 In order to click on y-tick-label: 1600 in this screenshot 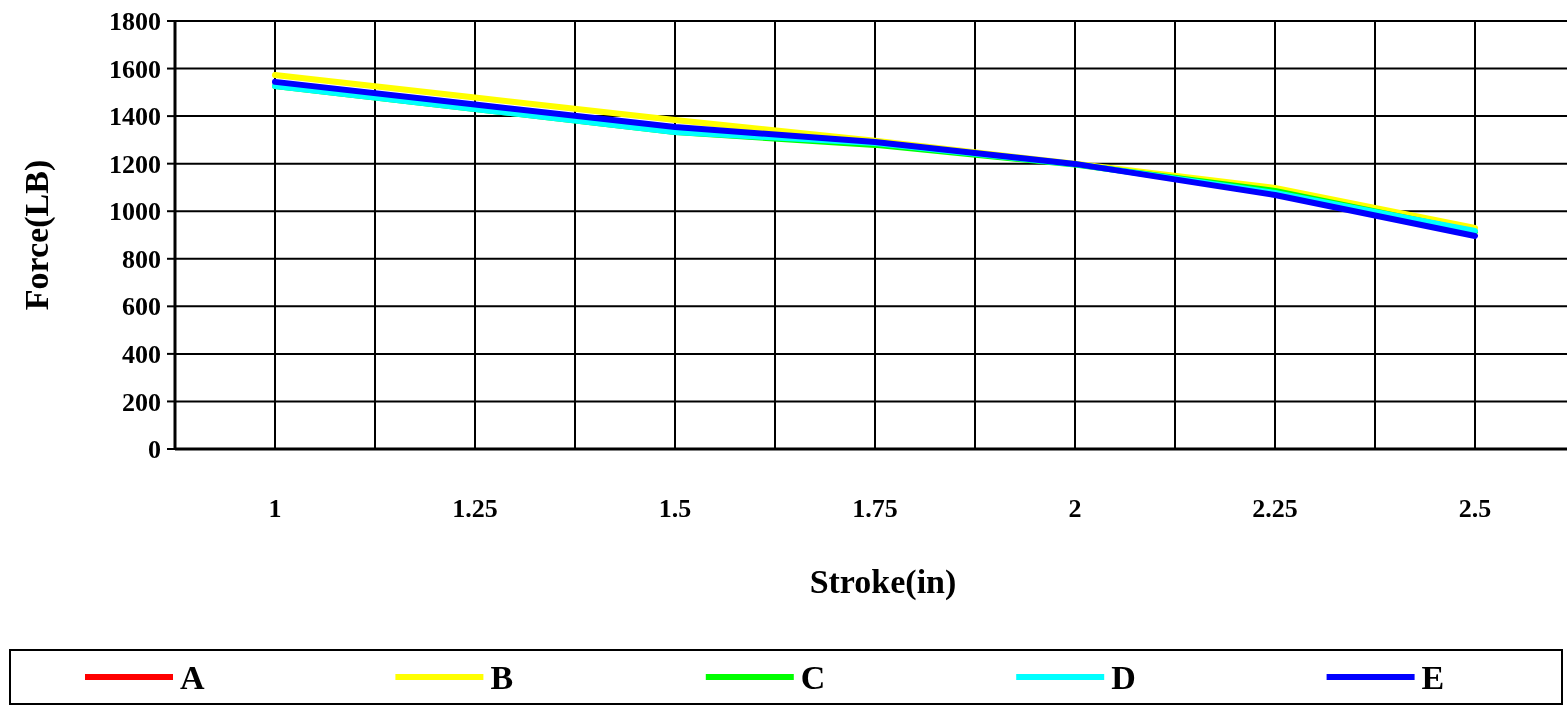, I will do `click(135, 69)`.